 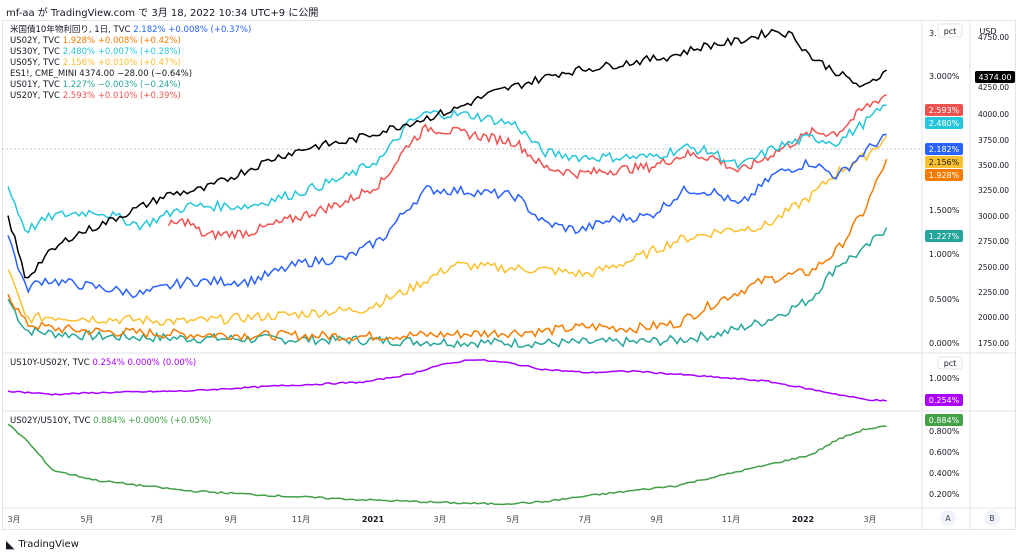 What do you see at coordinates (993, 140) in the screenshot?
I see `usd-tick-label: 3750.00` at bounding box center [993, 140].